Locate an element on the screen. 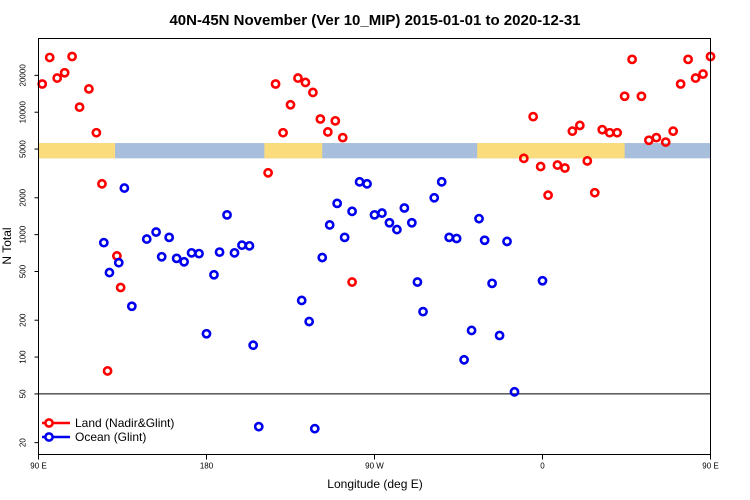  y-axis-label: N Total is located at coordinates (7, 245).